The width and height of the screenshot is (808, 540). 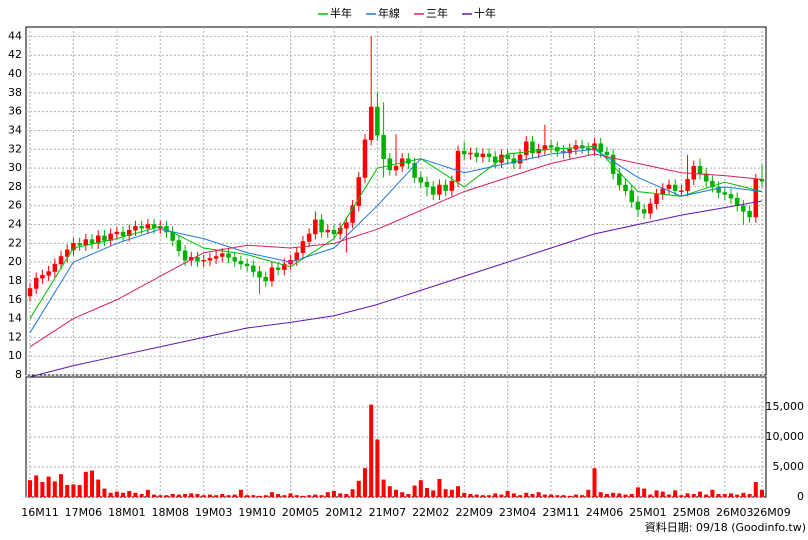 I want to click on x-tick-label: 18M01, so click(x=127, y=512).